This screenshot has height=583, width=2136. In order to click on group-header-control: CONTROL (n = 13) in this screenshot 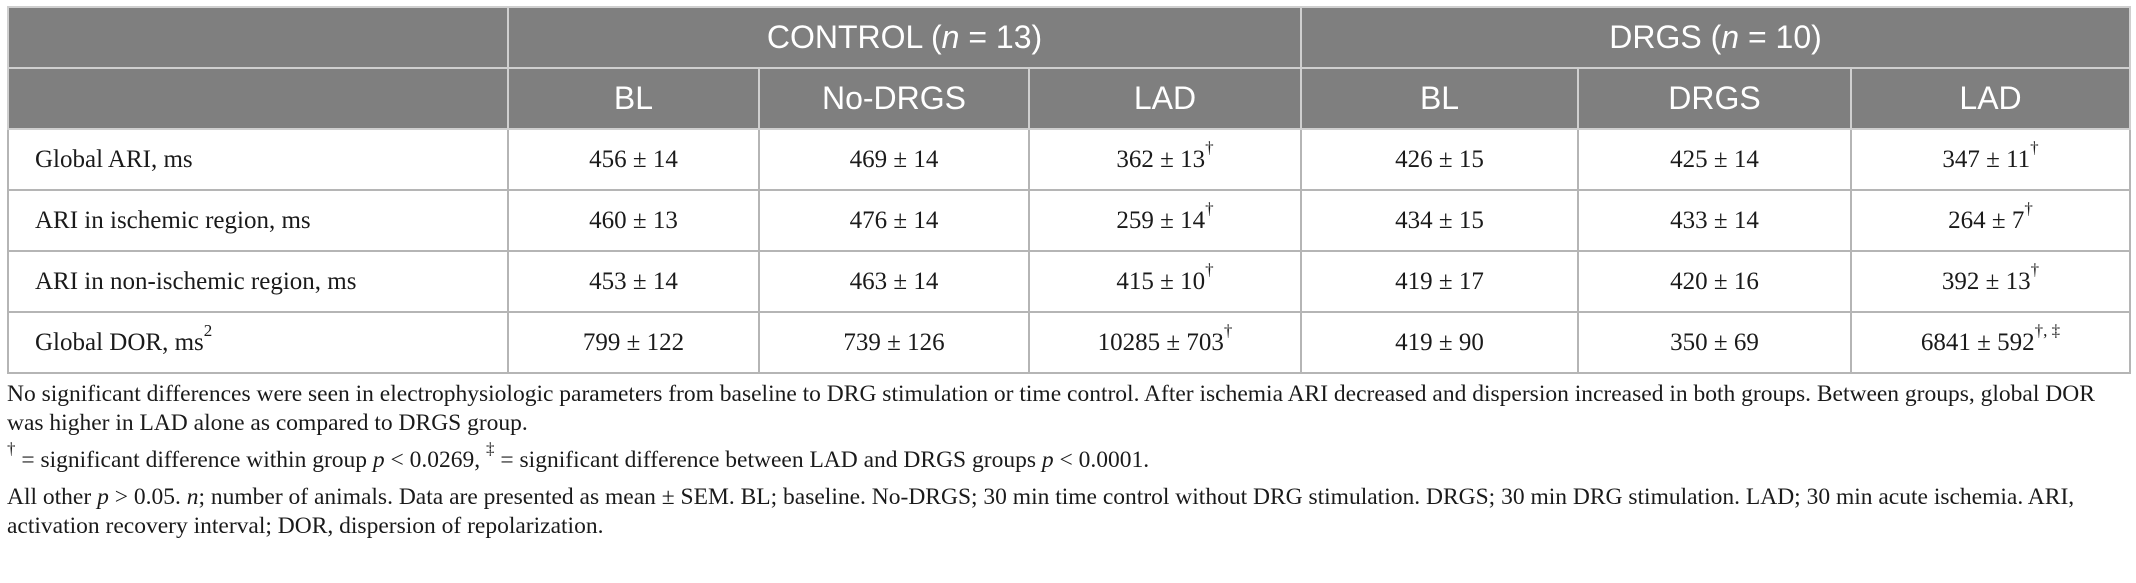, I will do `click(904, 37)`.